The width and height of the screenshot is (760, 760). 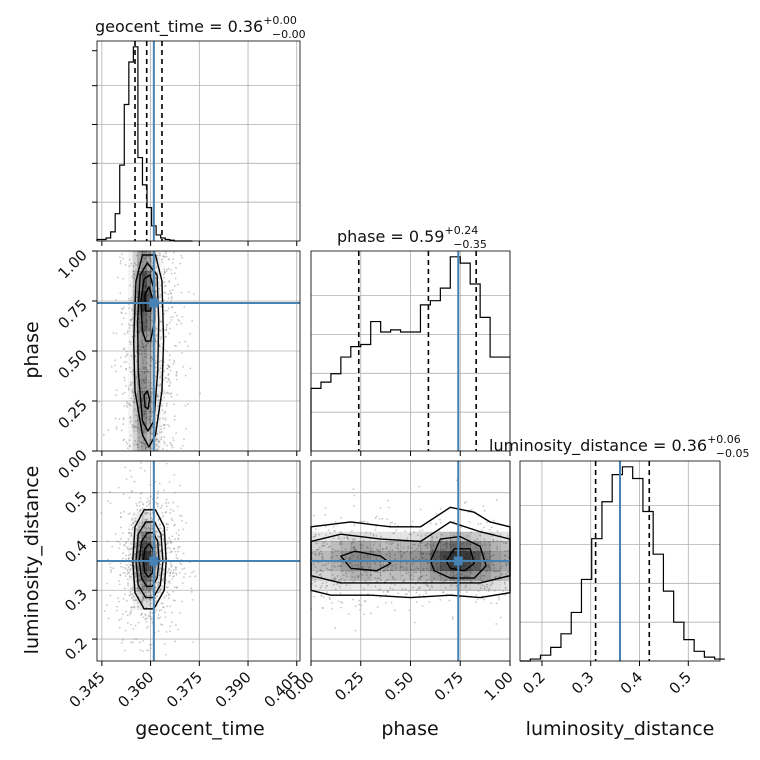 What do you see at coordinates (72, 414) in the screenshot?
I see `y-tick-label-phase-1: 0.25` at bounding box center [72, 414].